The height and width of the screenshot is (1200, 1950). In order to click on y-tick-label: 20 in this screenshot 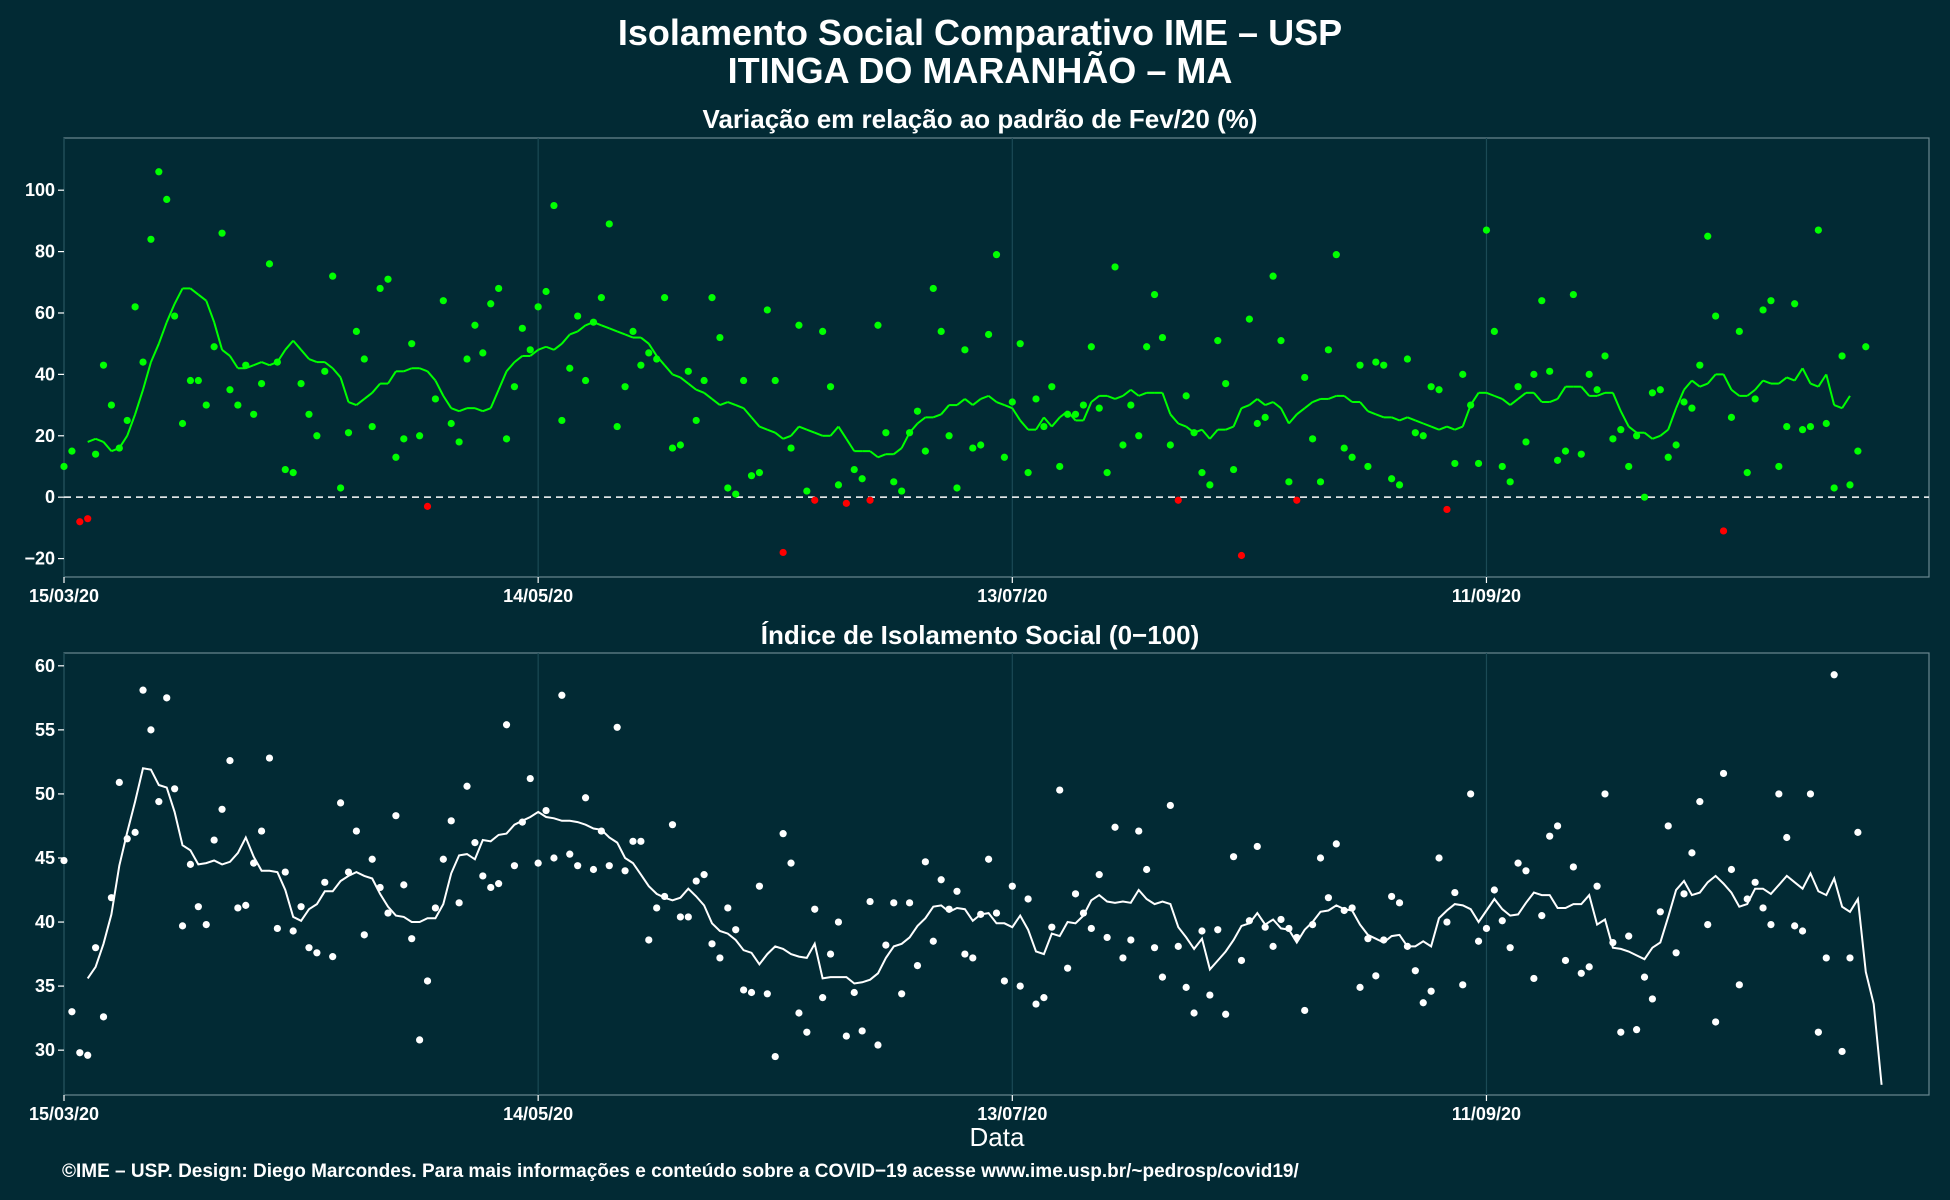, I will do `click(45, 436)`.